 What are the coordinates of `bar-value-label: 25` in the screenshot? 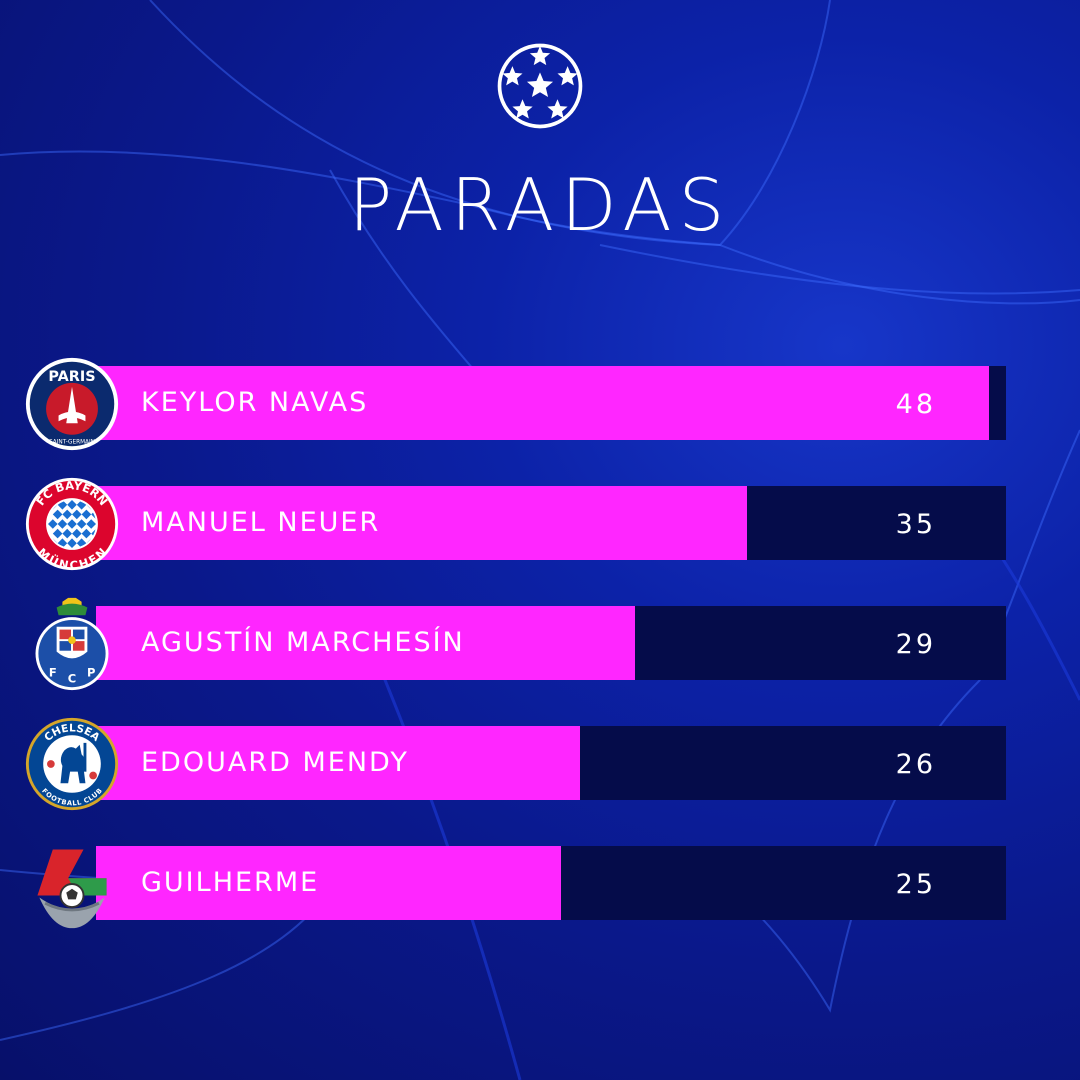 It's located at (915, 884).